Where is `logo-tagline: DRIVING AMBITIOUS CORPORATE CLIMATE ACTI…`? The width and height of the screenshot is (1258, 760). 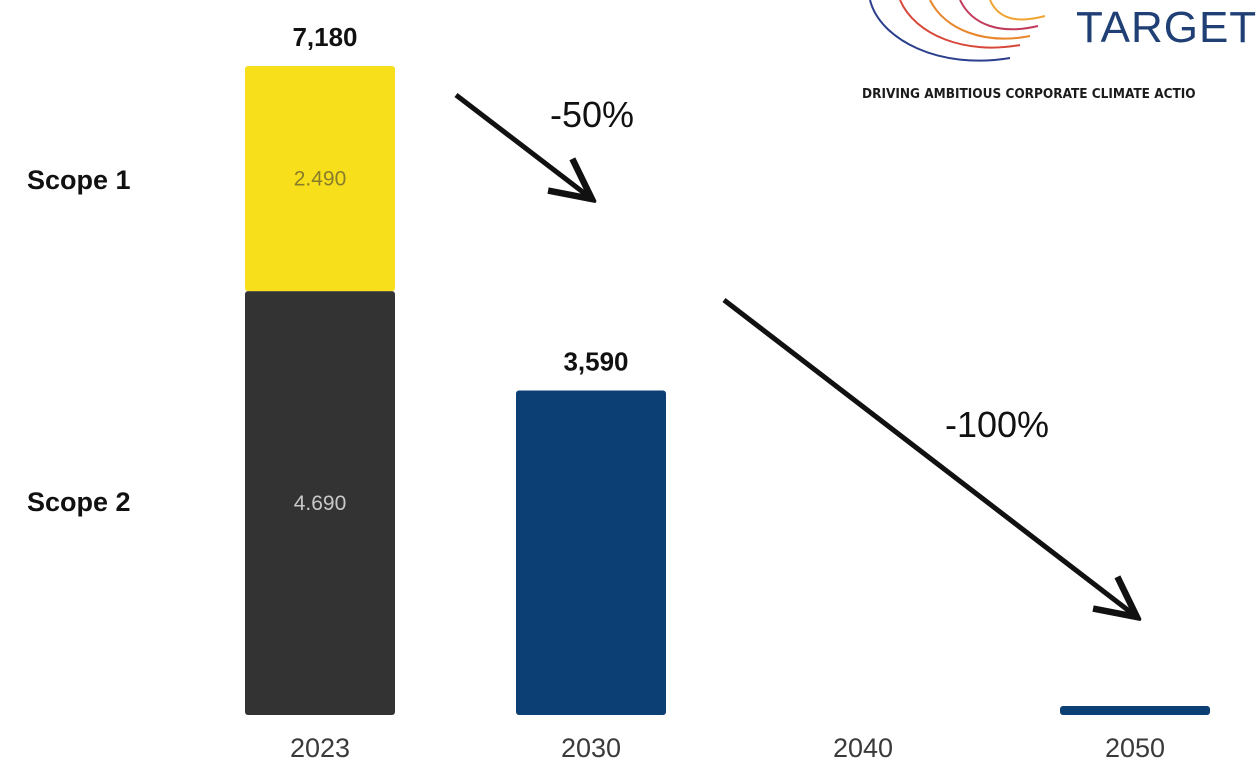 logo-tagline: DRIVING AMBITIOUS CORPORATE CLIMATE ACTI… is located at coordinates (1029, 94).